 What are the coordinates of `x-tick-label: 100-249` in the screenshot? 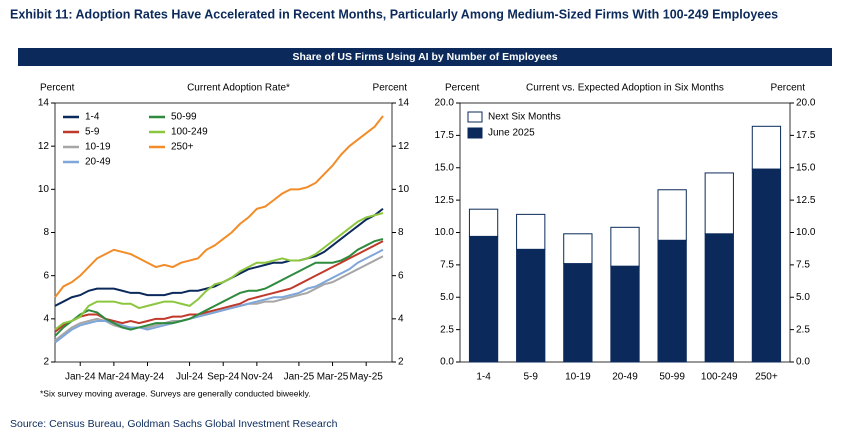 It's located at (719, 377).